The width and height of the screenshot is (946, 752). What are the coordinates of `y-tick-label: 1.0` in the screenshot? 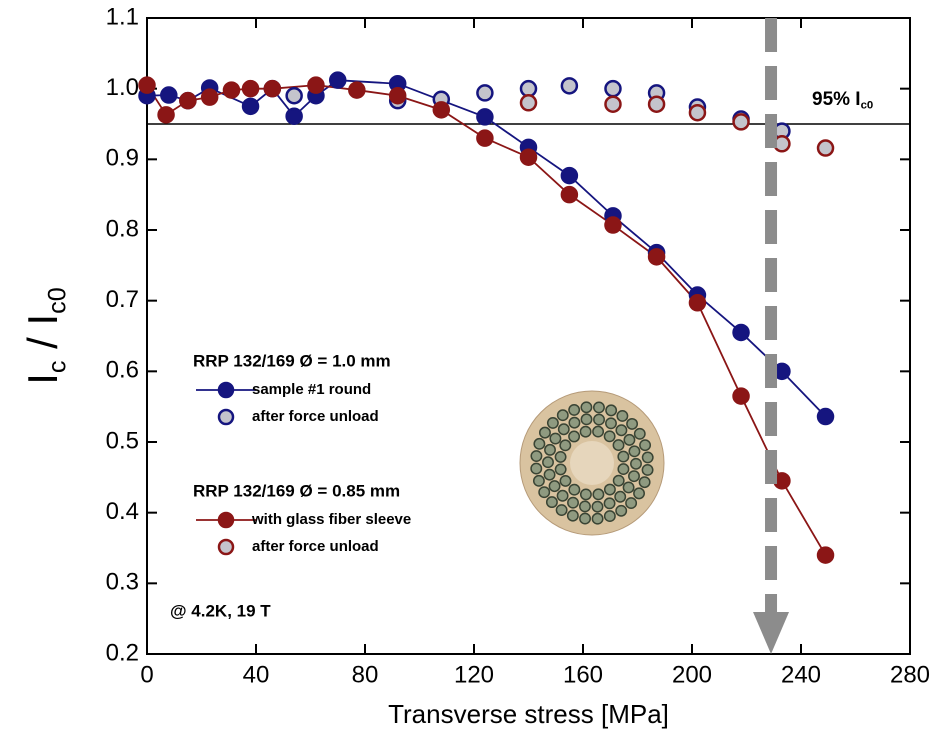 It's located at (122, 87).